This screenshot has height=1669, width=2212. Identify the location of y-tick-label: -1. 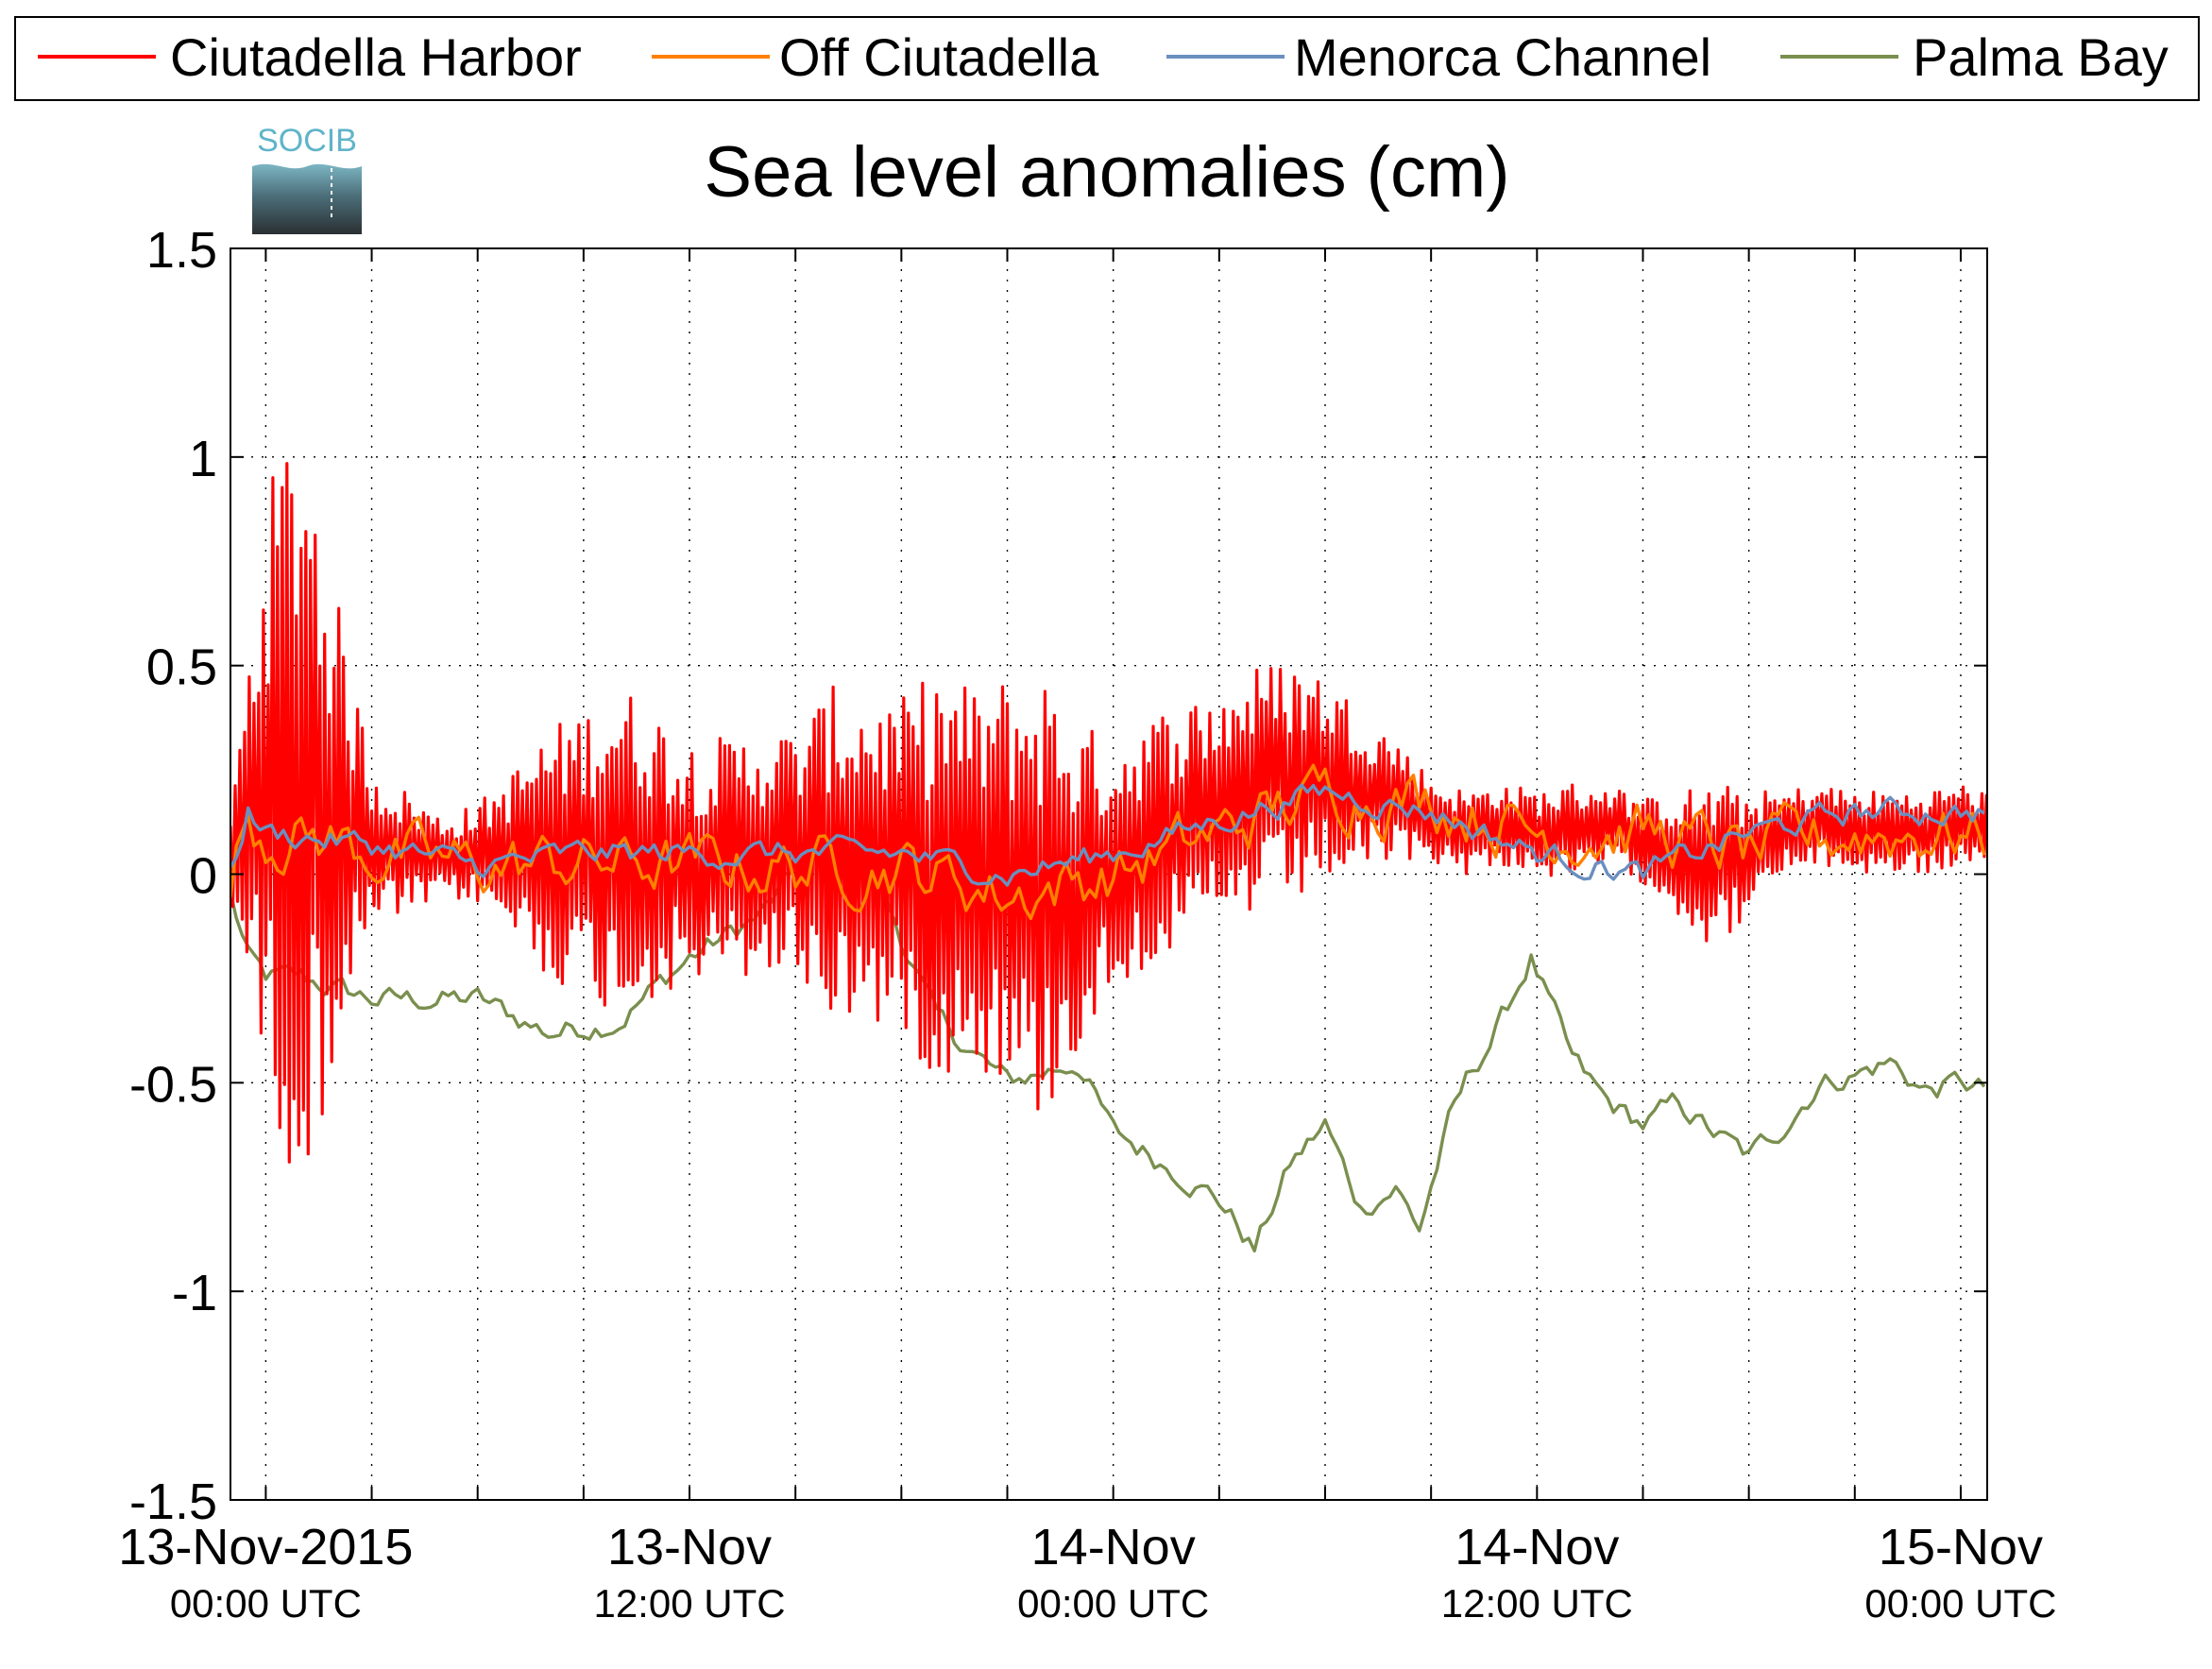
(194, 1293).